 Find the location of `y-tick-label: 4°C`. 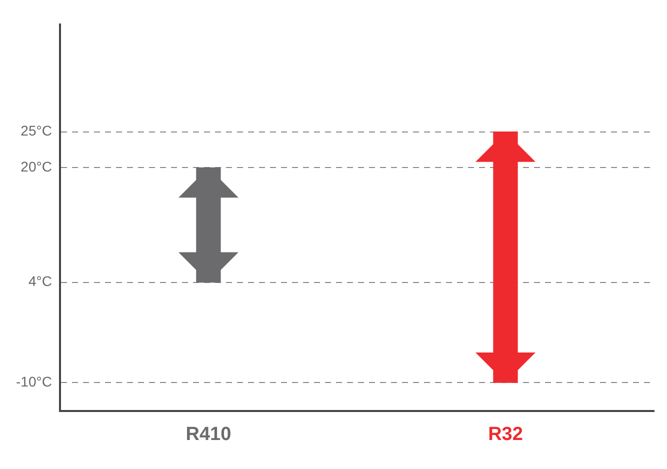

y-tick-label: 4°C is located at coordinates (40, 281).